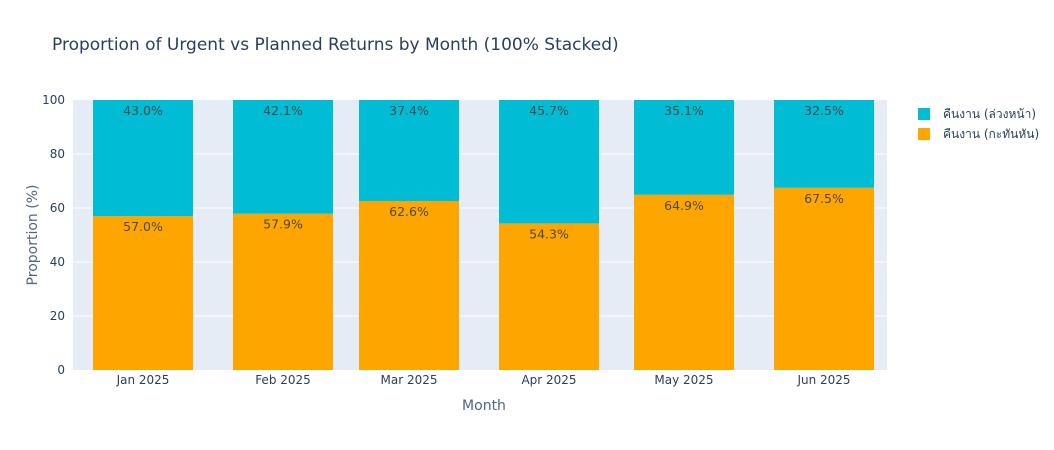 The image size is (1054, 450). What do you see at coordinates (33, 235) in the screenshot?
I see `y-axis-title: Proportion (%)` at bounding box center [33, 235].